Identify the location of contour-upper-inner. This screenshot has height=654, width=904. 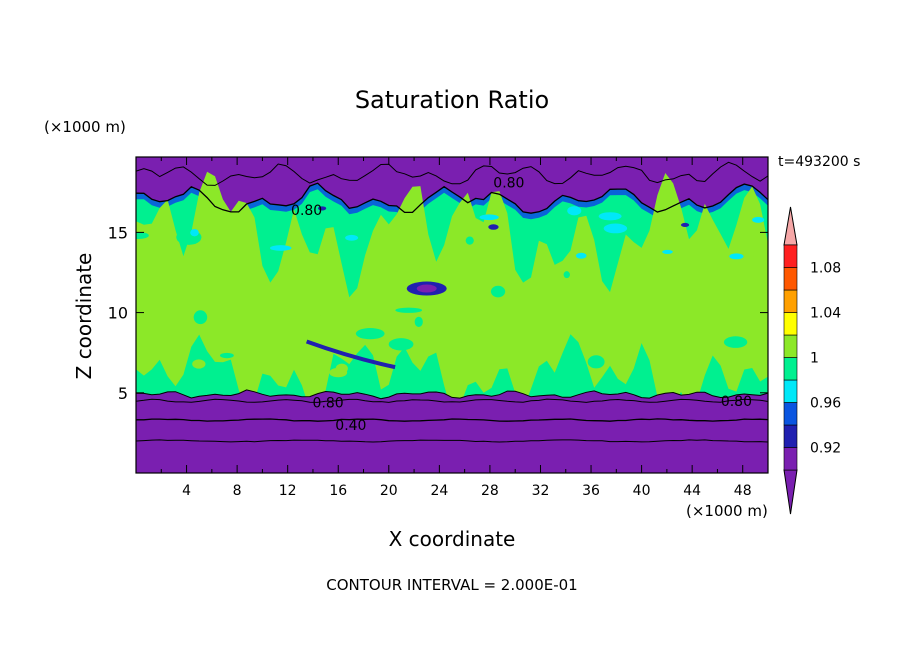
(452, 173).